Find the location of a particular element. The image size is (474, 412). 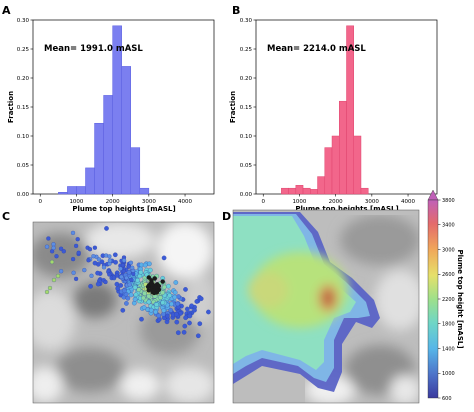

x-tick-label-a: 0 is located at coordinates (40, 202).